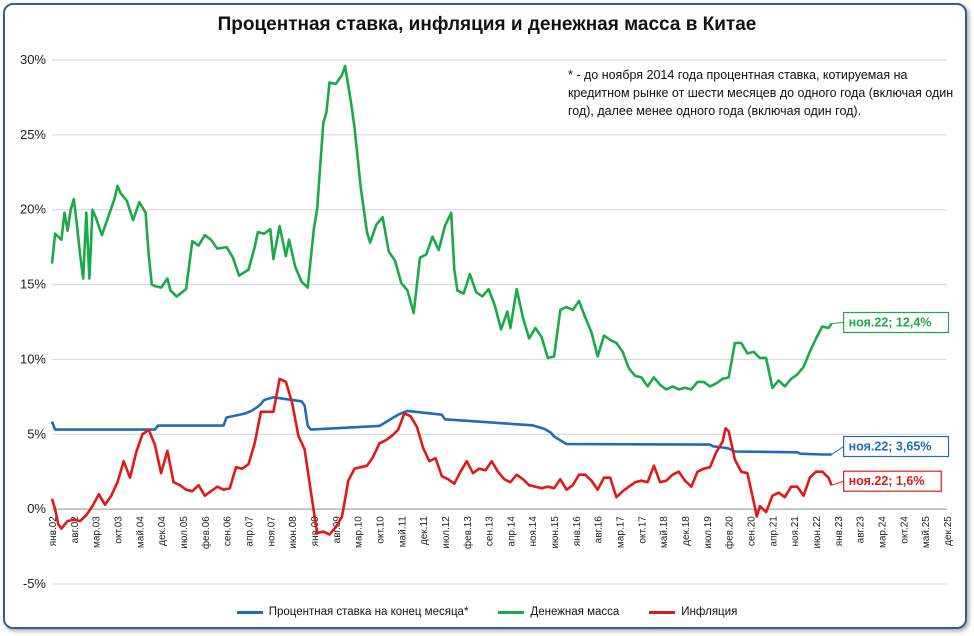 The width and height of the screenshot is (974, 636). What do you see at coordinates (890, 322) in the screenshot?
I see `annotation-label: ноя.22; 12,4%` at bounding box center [890, 322].